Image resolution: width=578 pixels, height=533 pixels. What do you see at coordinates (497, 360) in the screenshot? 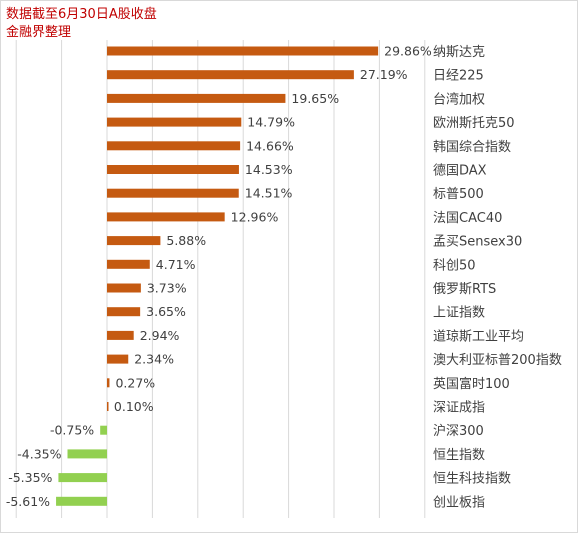
I see `category-label: 澳大利亚标普200指数` at bounding box center [497, 360].